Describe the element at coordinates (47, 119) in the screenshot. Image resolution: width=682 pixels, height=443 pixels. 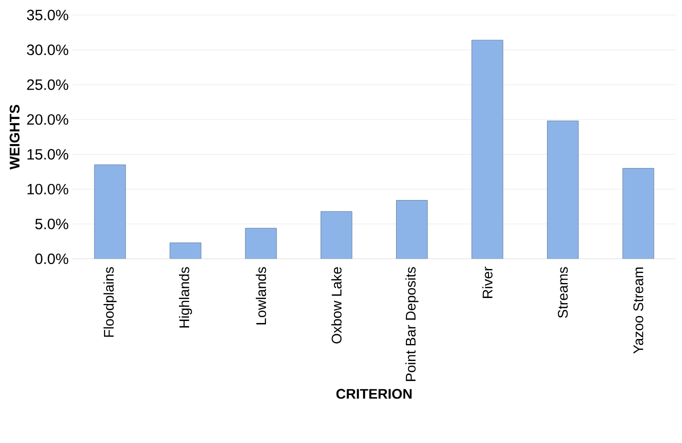
I see `y-tick-label: 20.0%` at that location.